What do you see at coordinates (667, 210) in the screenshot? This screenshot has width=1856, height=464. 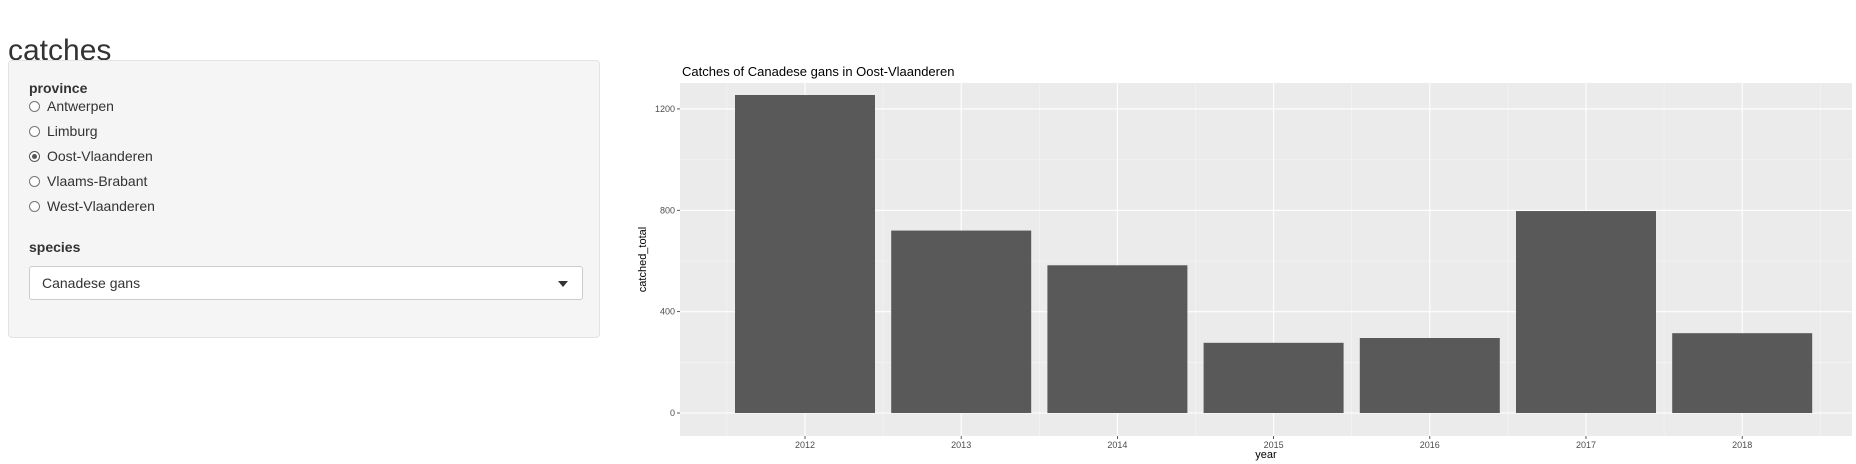 I see `y-tick-label: 800` at bounding box center [667, 210].